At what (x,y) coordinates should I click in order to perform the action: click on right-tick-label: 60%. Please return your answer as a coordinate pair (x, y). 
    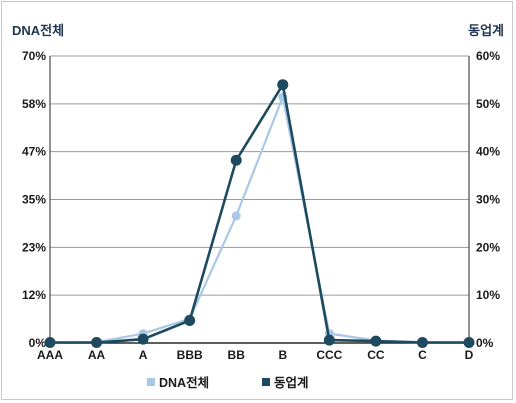
    Looking at the image, I should click on (488, 56).